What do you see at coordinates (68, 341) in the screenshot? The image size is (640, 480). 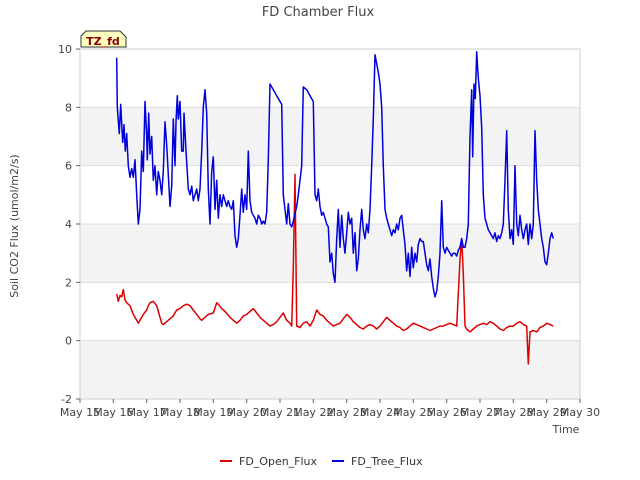 I see `y-tick-label: 0` at bounding box center [68, 341].